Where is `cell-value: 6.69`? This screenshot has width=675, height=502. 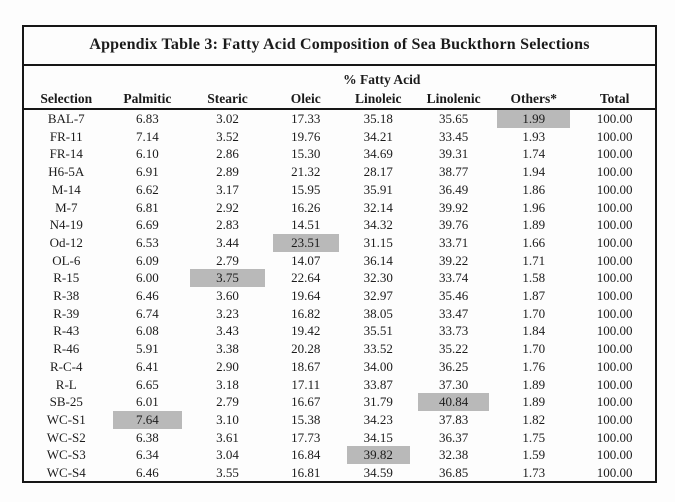
cell-value: 6.69 is located at coordinates (147, 225).